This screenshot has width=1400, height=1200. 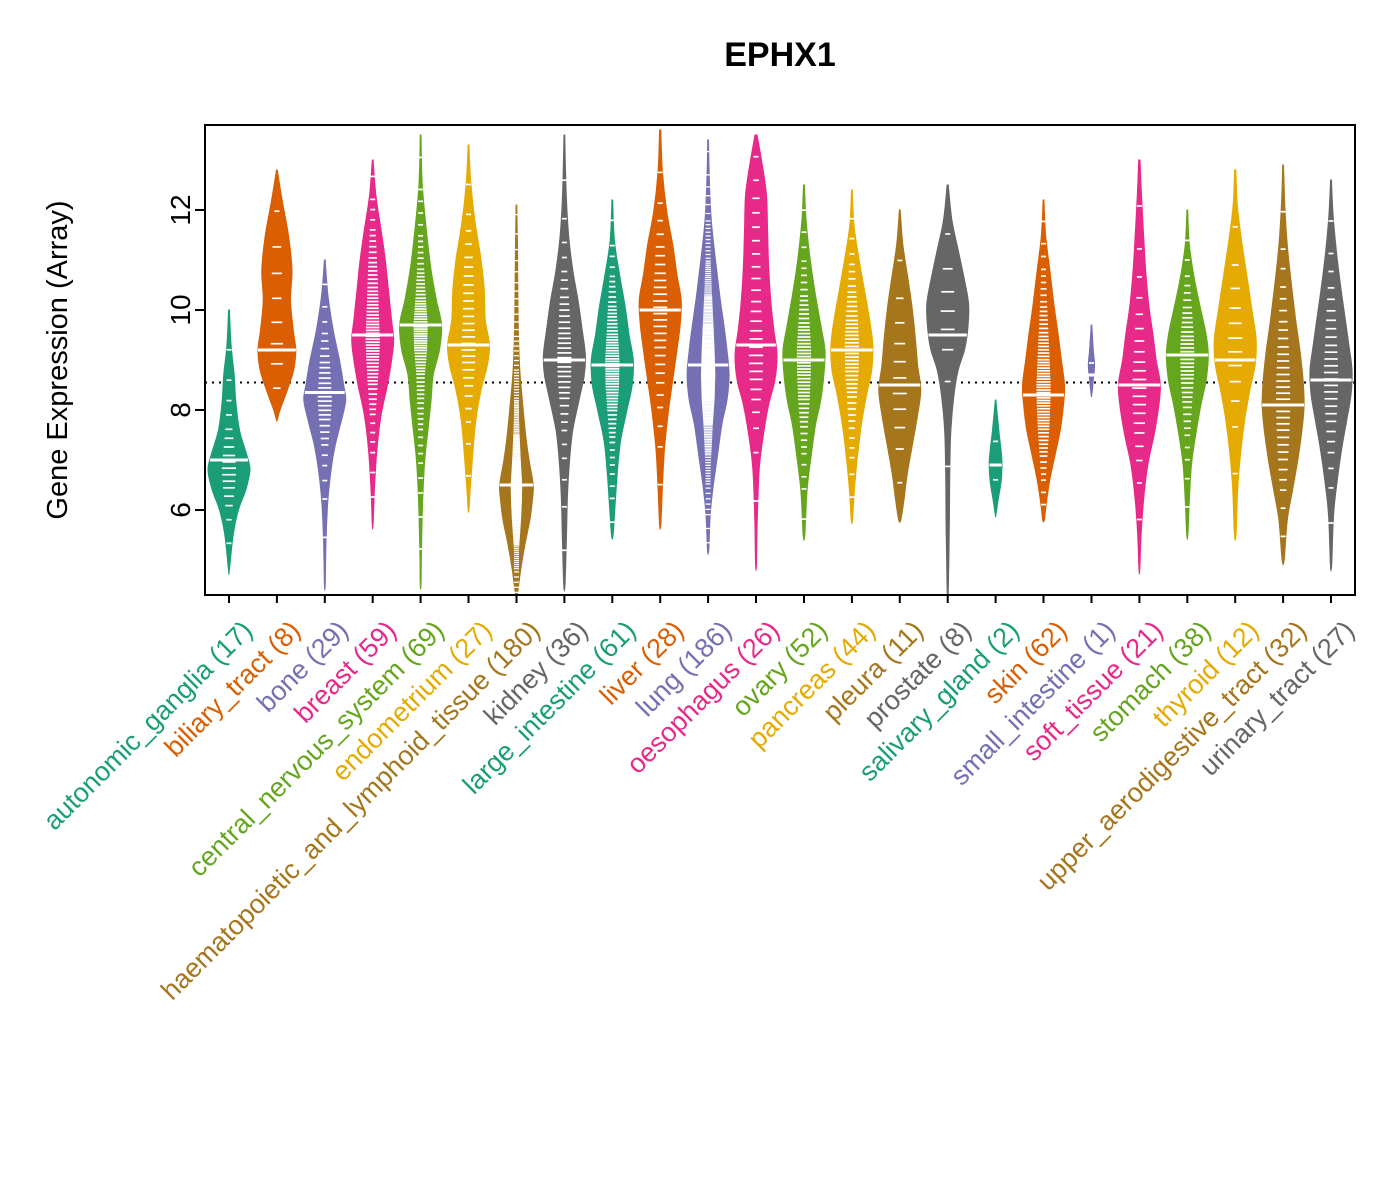 I want to click on violin-soft_tissue, so click(x=1139, y=367).